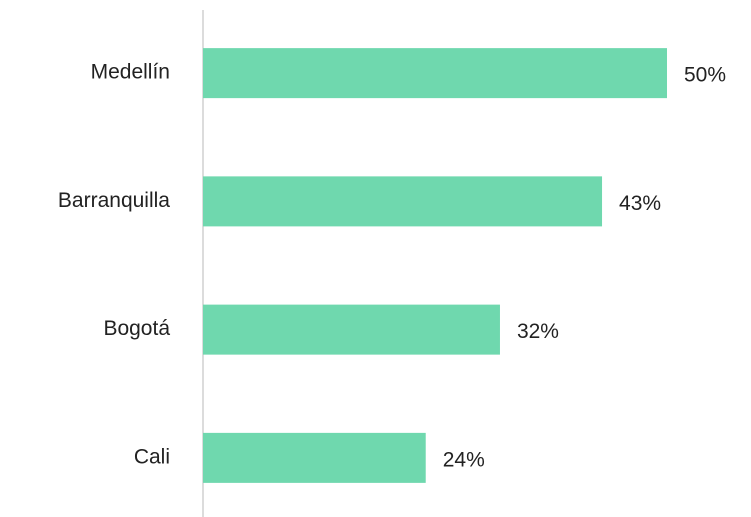  What do you see at coordinates (464, 459) in the screenshot?
I see `value-label: 24%` at bounding box center [464, 459].